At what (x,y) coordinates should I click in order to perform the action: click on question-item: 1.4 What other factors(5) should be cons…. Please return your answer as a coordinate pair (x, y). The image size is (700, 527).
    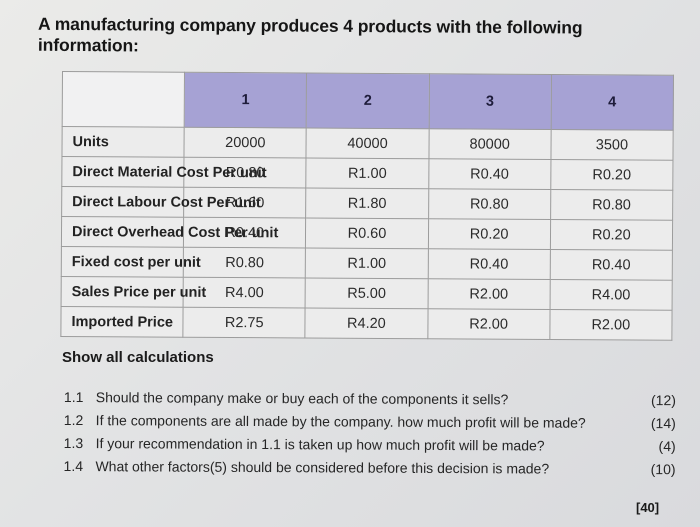
    Looking at the image, I should click on (370, 468).